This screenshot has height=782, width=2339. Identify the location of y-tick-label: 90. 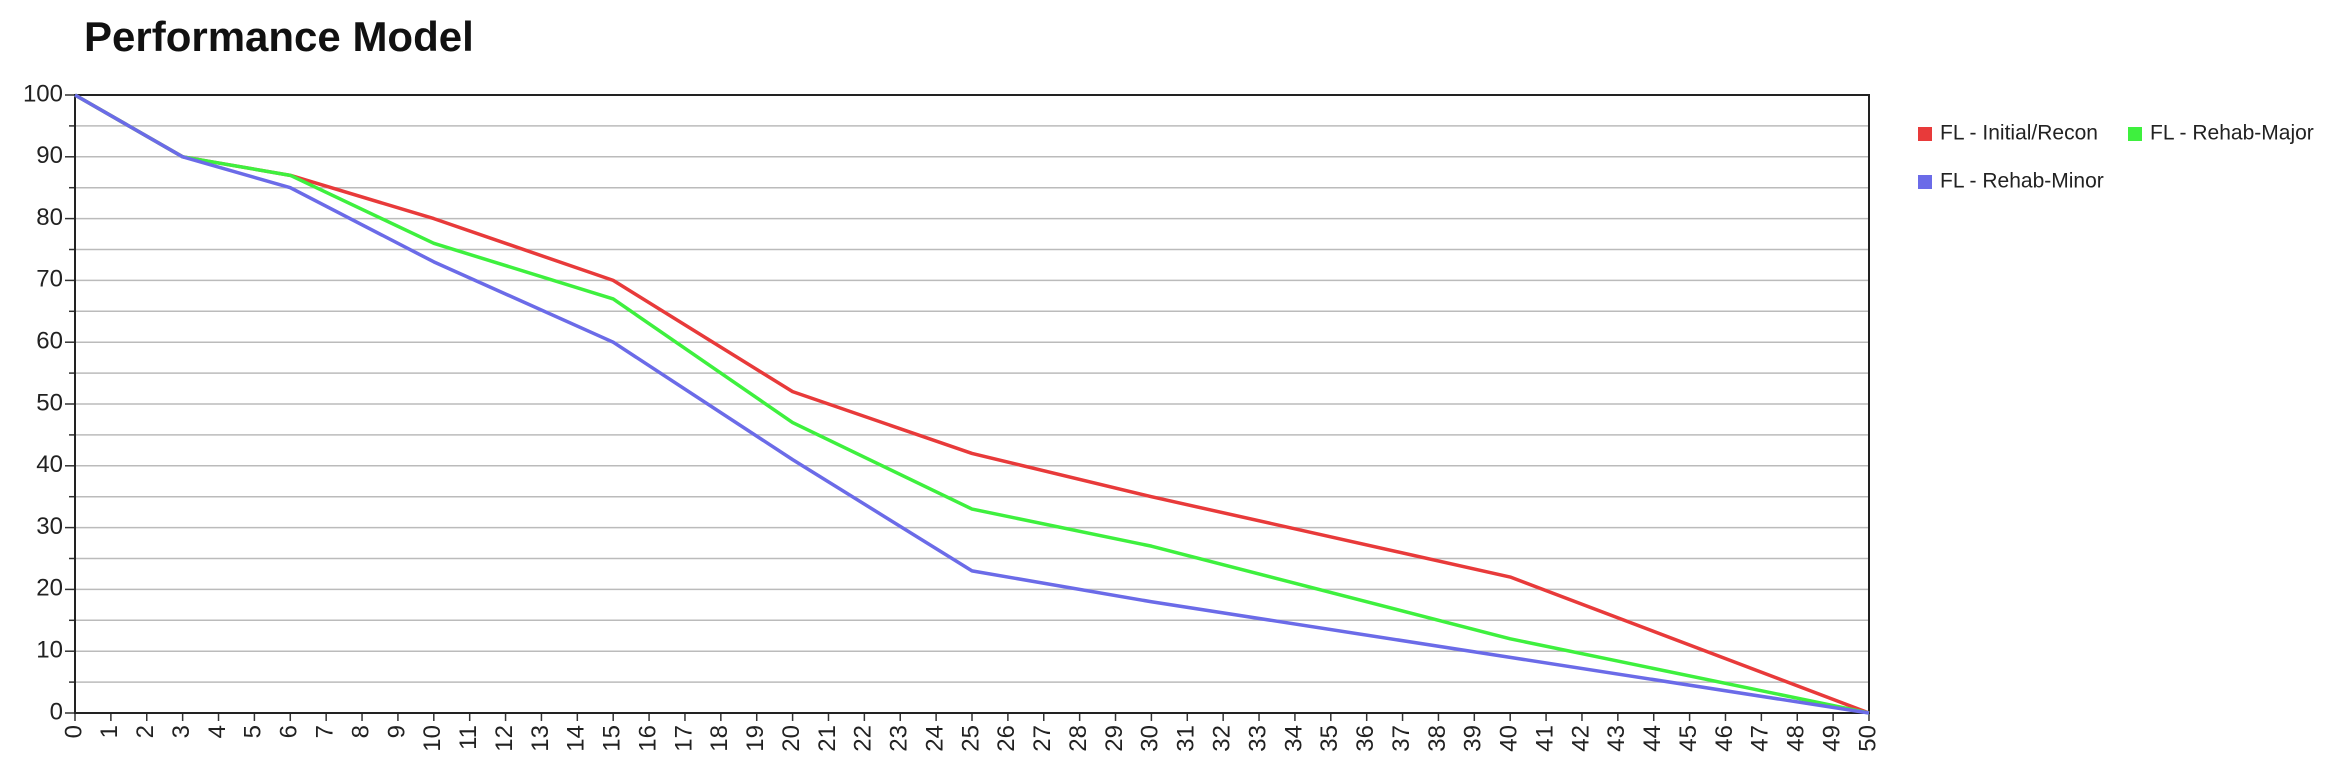
(49, 155).